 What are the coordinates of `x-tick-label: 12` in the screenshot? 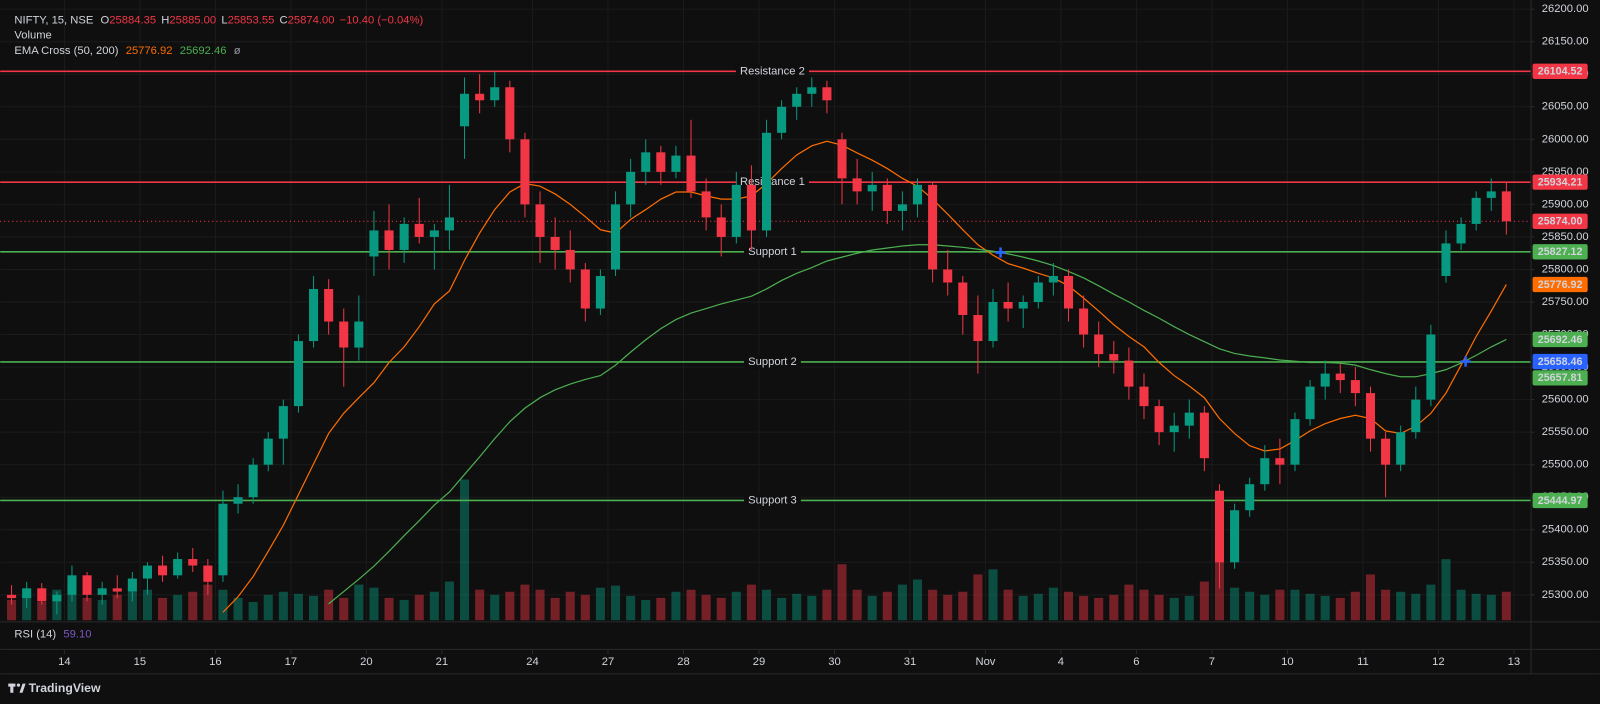 It's located at (1438, 662).